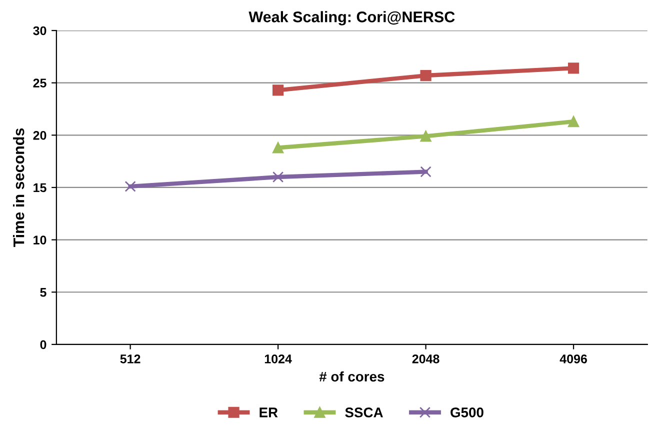 This screenshot has width=664, height=436. I want to click on x-tick-label: 1024, so click(278, 359).